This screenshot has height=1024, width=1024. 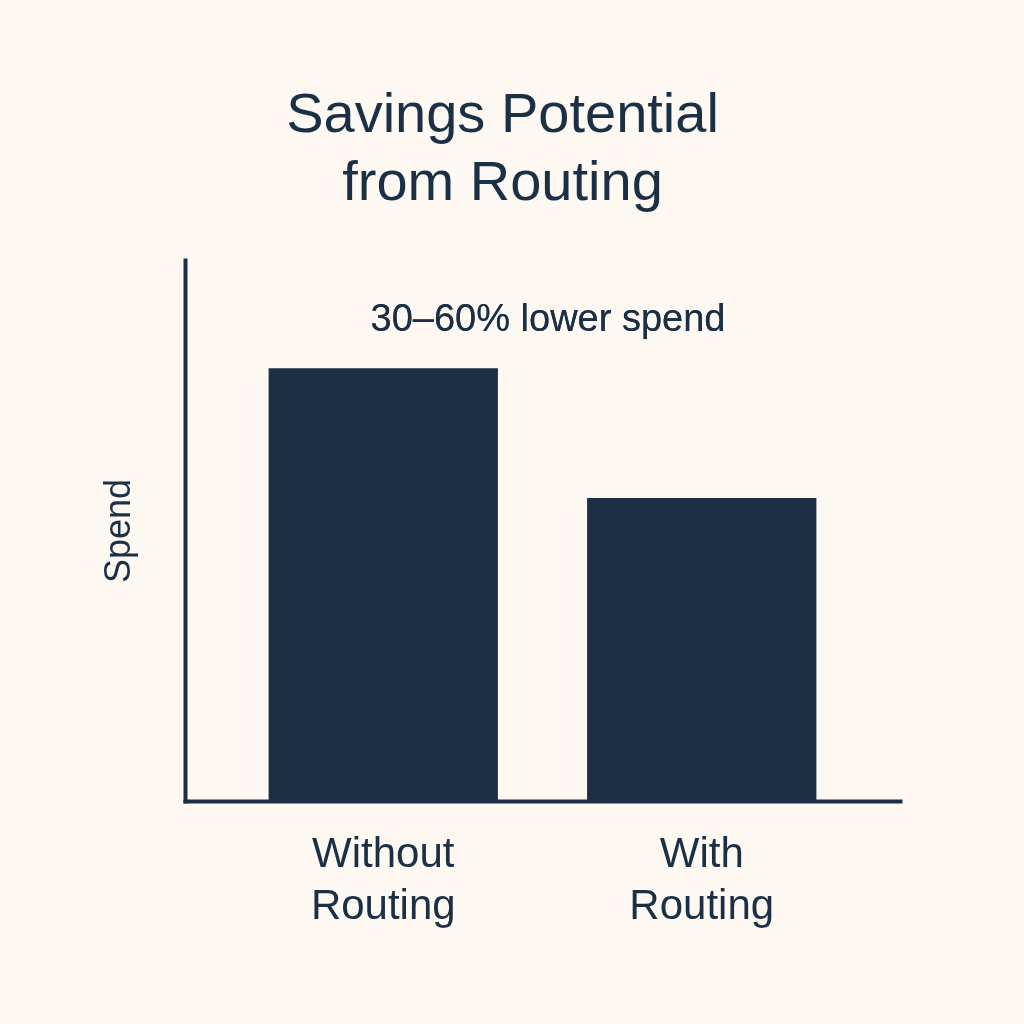 I want to click on x-tick-label: Without Routing, so click(x=383, y=878).